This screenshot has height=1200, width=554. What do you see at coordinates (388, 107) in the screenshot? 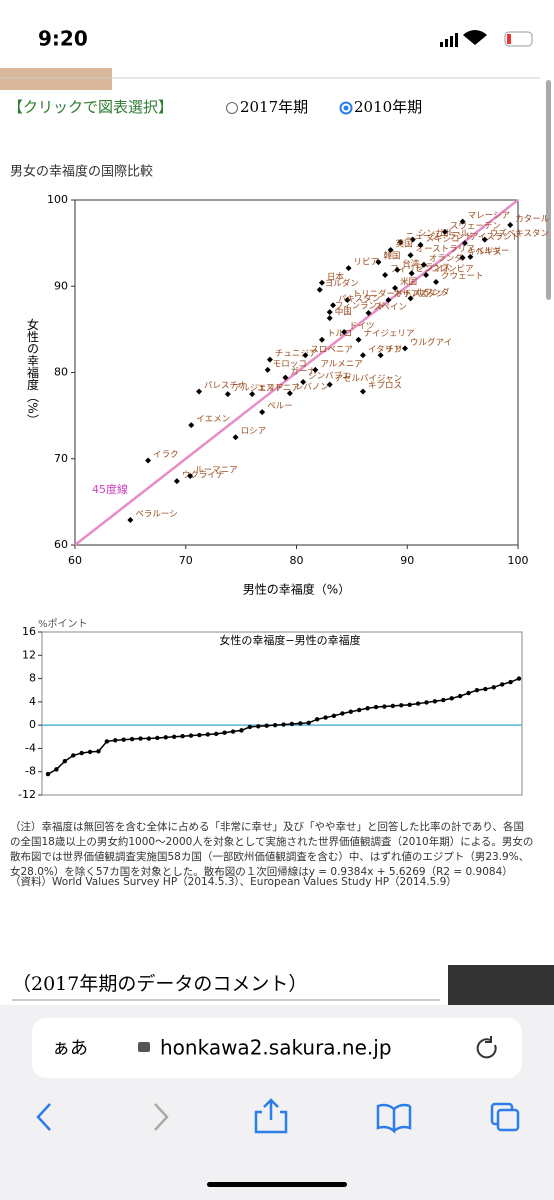
I see `nav-option: 2010年期` at bounding box center [388, 107].